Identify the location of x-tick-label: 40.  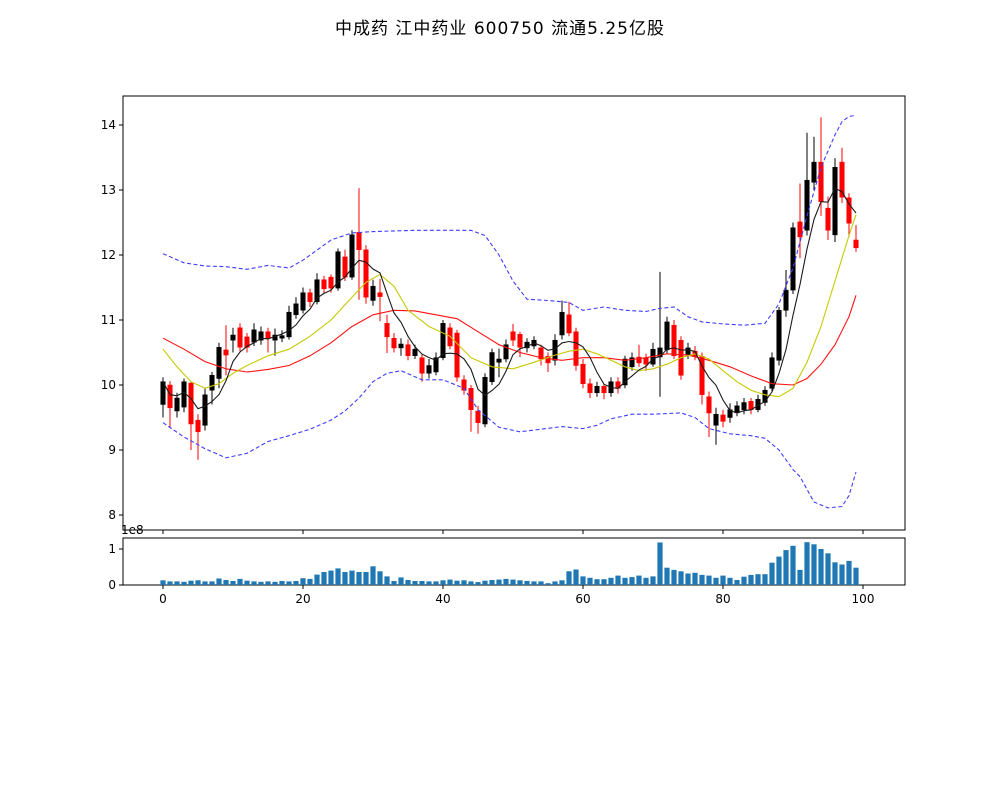
(442, 599).